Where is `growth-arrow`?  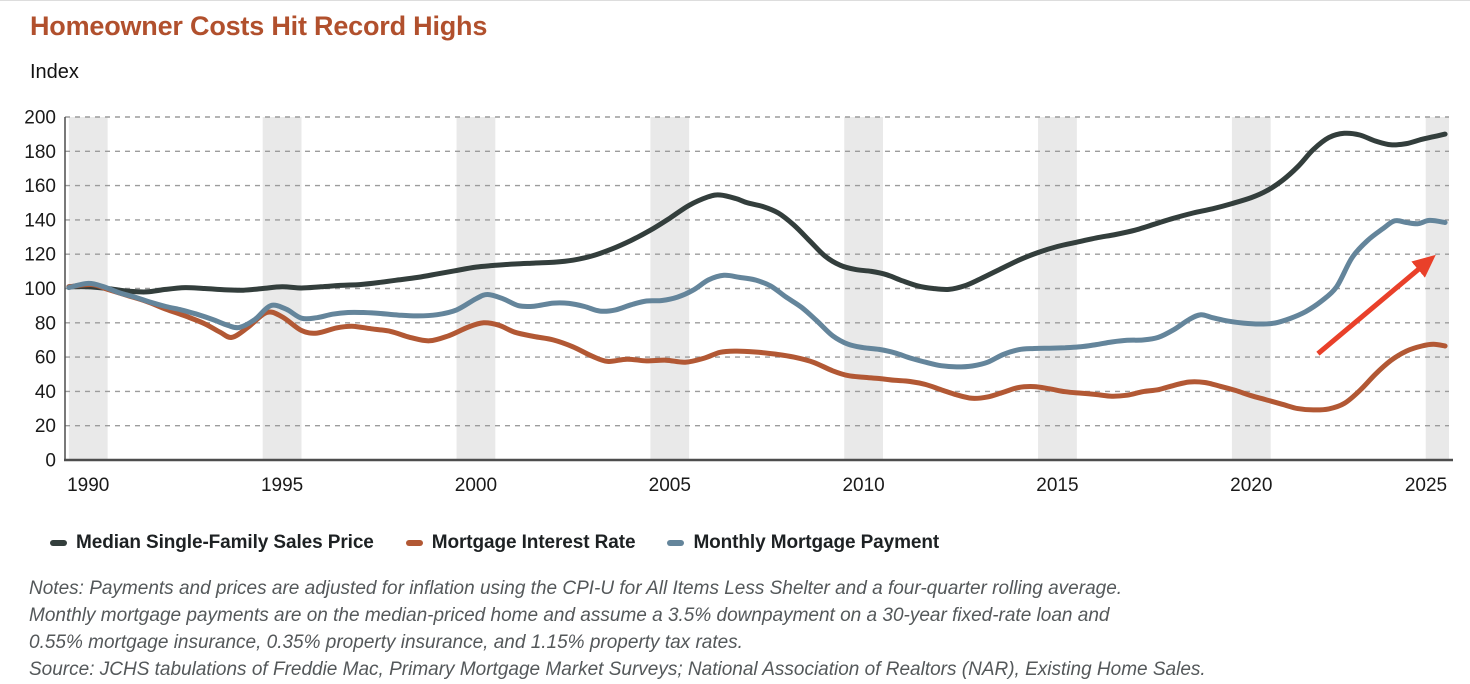 growth-arrow is located at coordinates (1376, 305).